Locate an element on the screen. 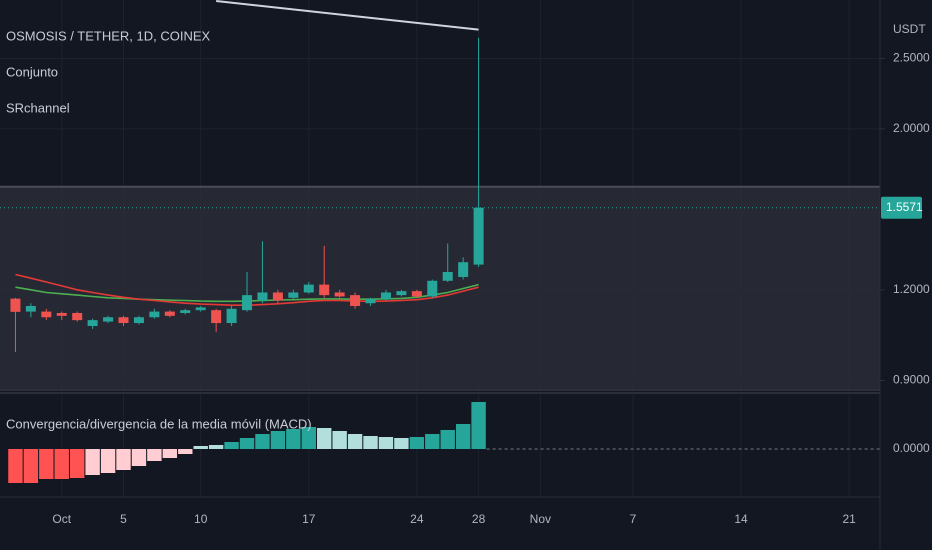 This screenshot has width=932, height=550. x-tick-label: 21 is located at coordinates (849, 519).